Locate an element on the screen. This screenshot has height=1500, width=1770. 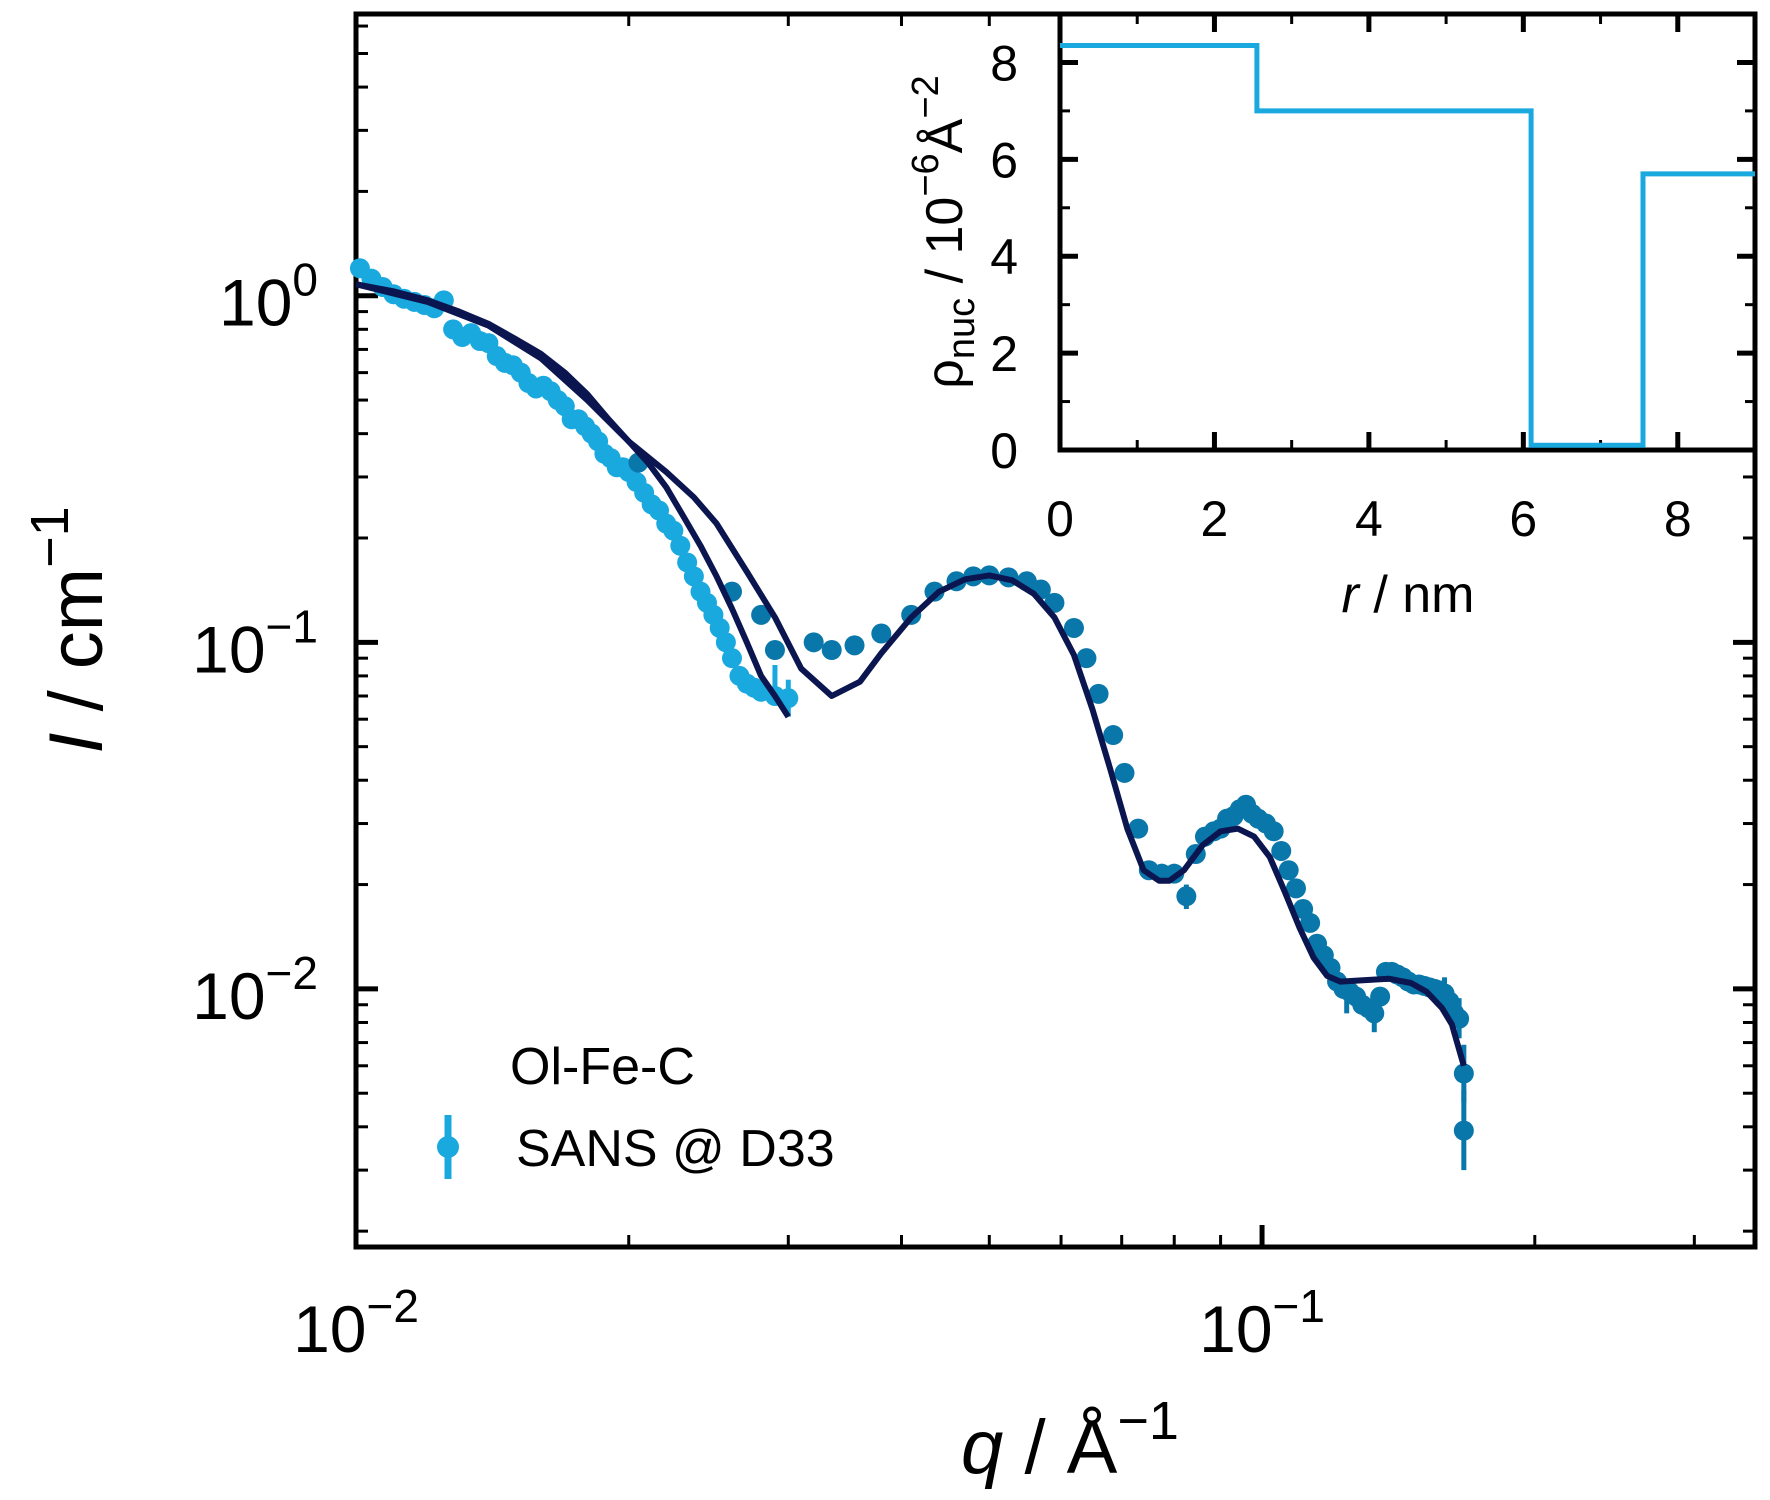
inset-x-tick-label: 6 is located at coordinates (1523, 519).